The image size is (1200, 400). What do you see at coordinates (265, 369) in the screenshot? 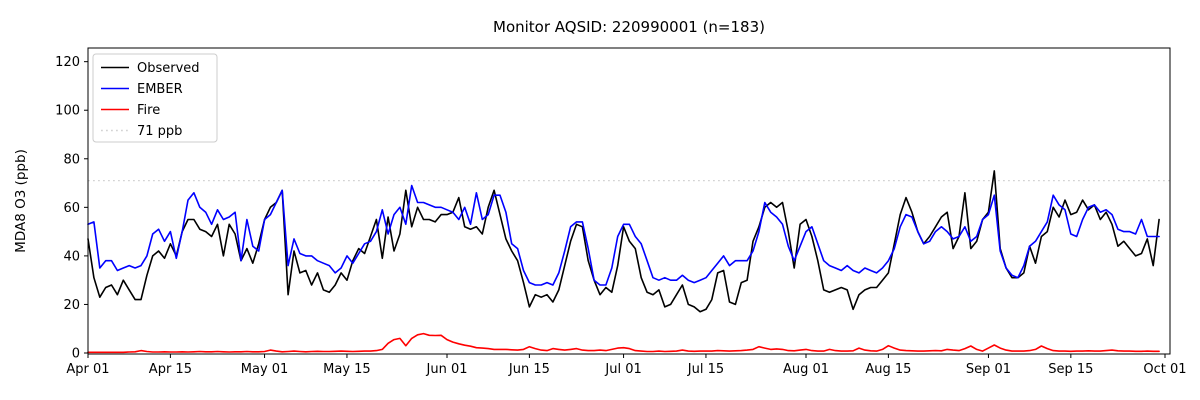
I see `x-tick-label: May 01` at bounding box center [265, 369].